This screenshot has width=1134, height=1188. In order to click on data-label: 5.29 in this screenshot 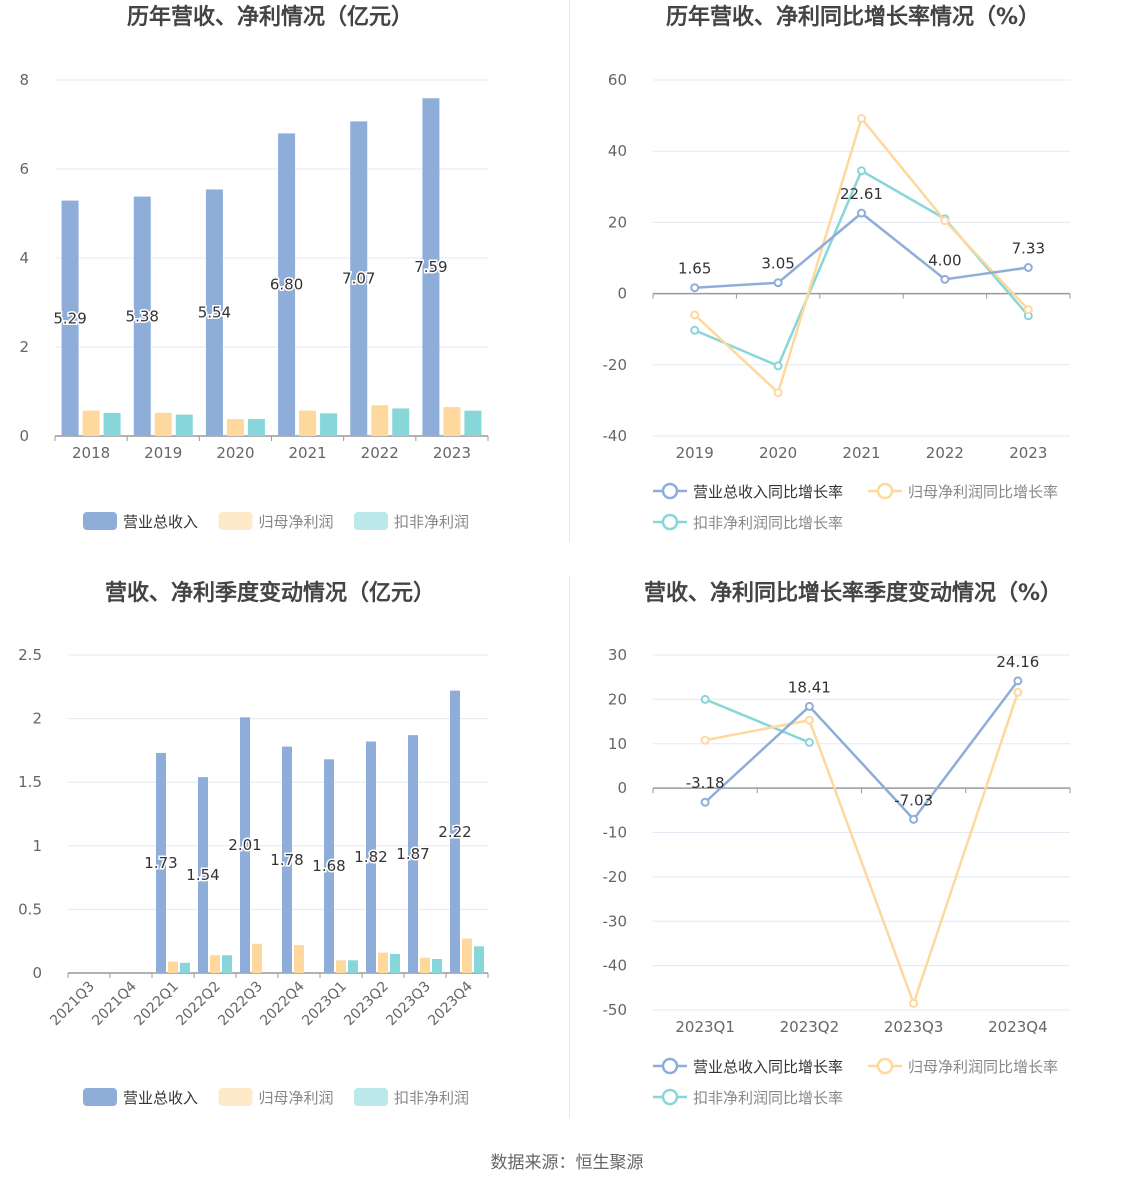, I will do `click(69, 318)`.